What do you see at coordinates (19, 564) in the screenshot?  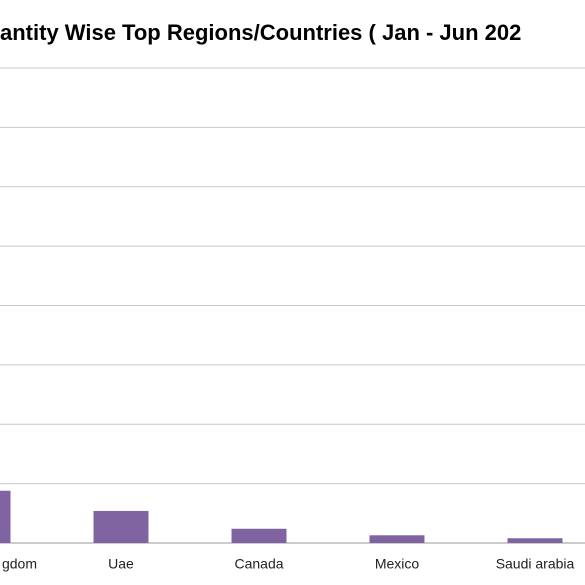 I see `x-tick-label: gdom` at bounding box center [19, 564].